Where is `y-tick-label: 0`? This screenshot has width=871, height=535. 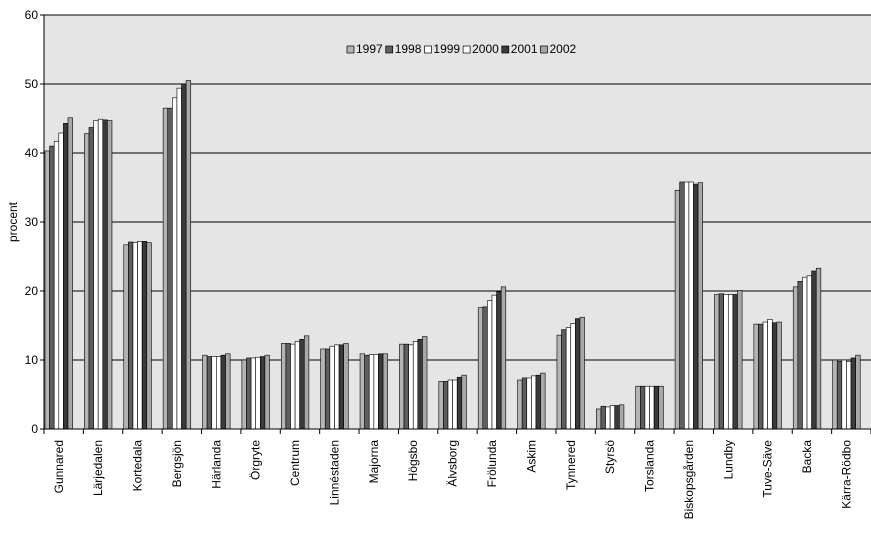 y-tick-label: 0 is located at coordinates (34, 429).